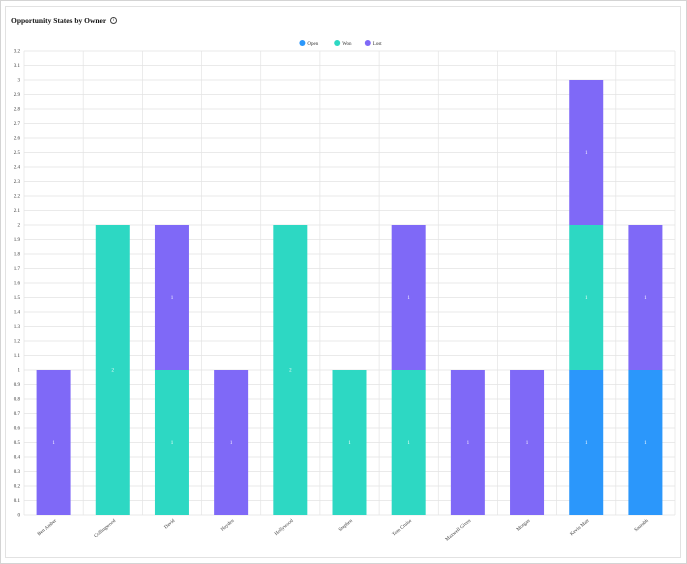 This screenshot has width=687, height=564. I want to click on x-tick-label: Kevin Matt, so click(580, 527).